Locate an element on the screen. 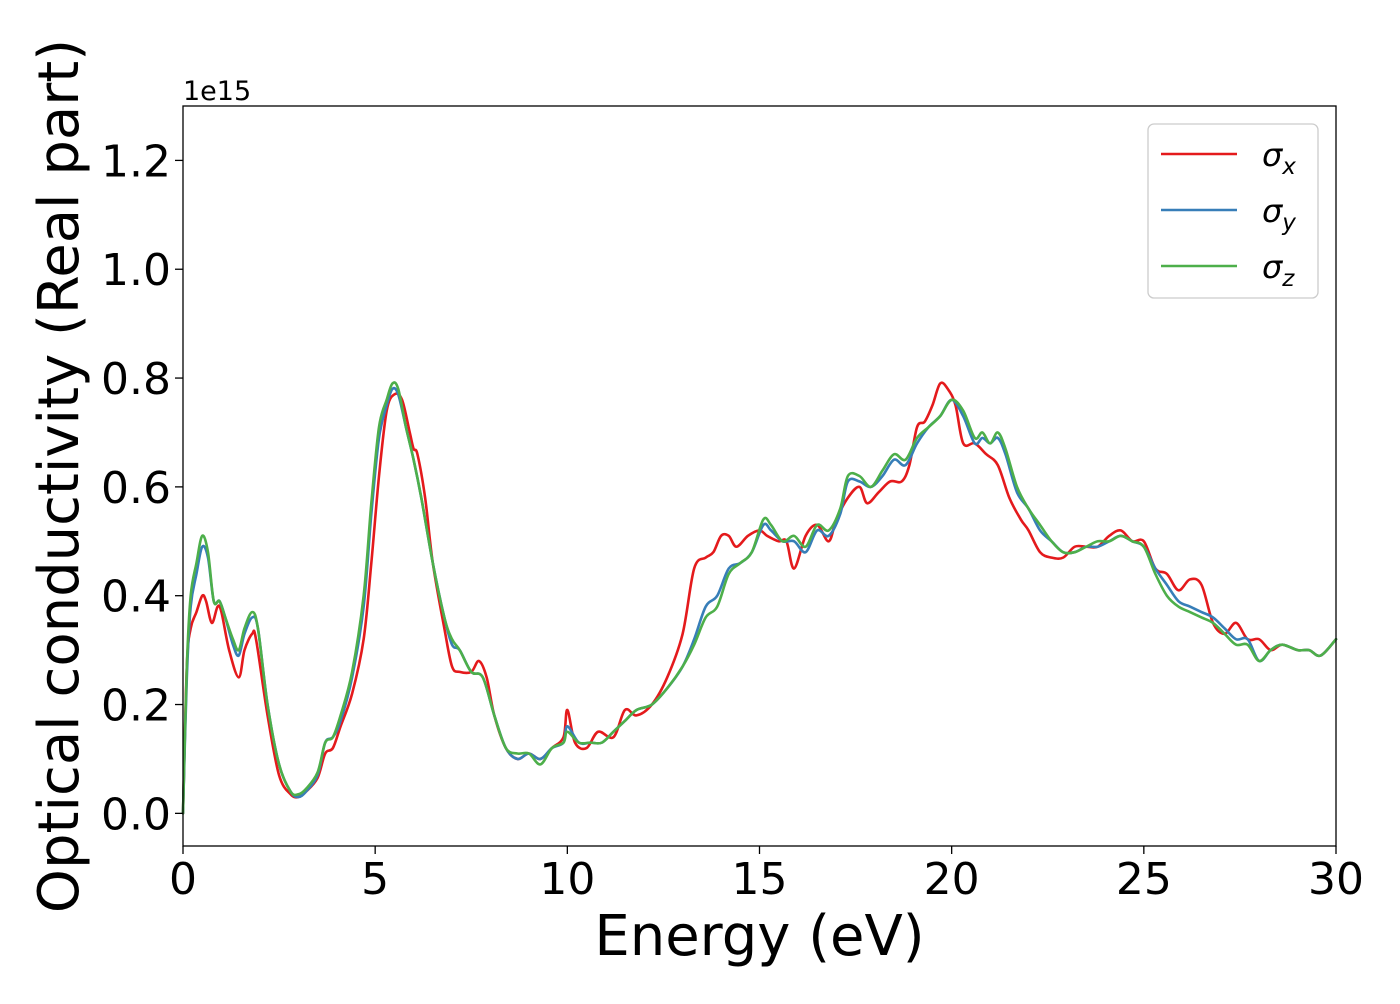  x-tick-label: 15 is located at coordinates (760, 879).